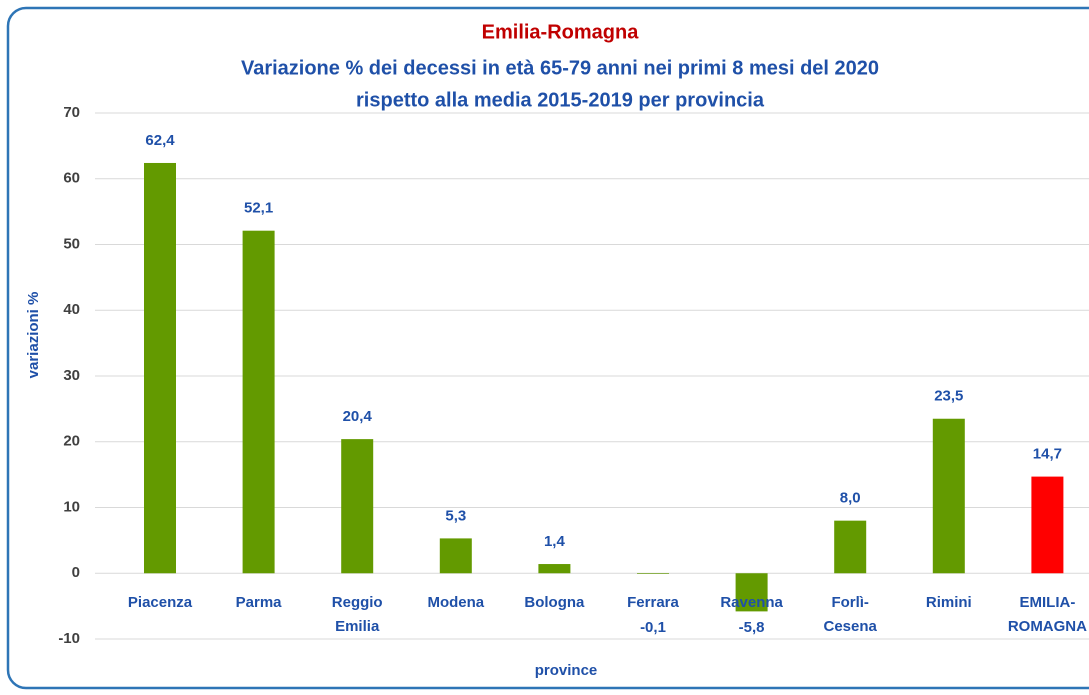  I want to click on y-tick-label: -10, so click(69, 638).